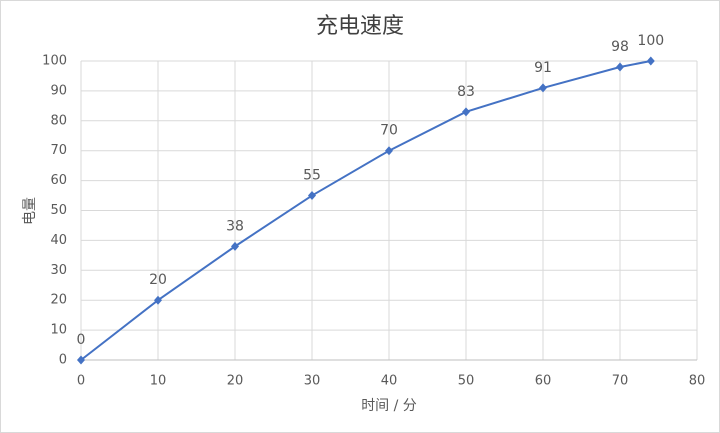 The height and width of the screenshot is (433, 720). I want to click on y-axis-label: 电量, so click(30, 211).